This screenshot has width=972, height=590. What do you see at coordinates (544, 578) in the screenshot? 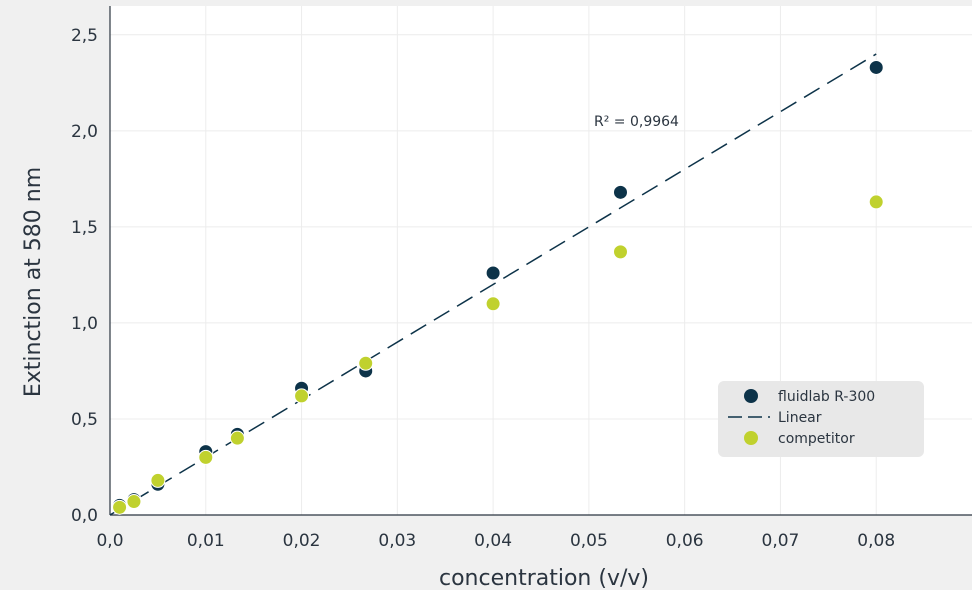
I see `x-axis-title: concentration (v/v)` at bounding box center [544, 578].